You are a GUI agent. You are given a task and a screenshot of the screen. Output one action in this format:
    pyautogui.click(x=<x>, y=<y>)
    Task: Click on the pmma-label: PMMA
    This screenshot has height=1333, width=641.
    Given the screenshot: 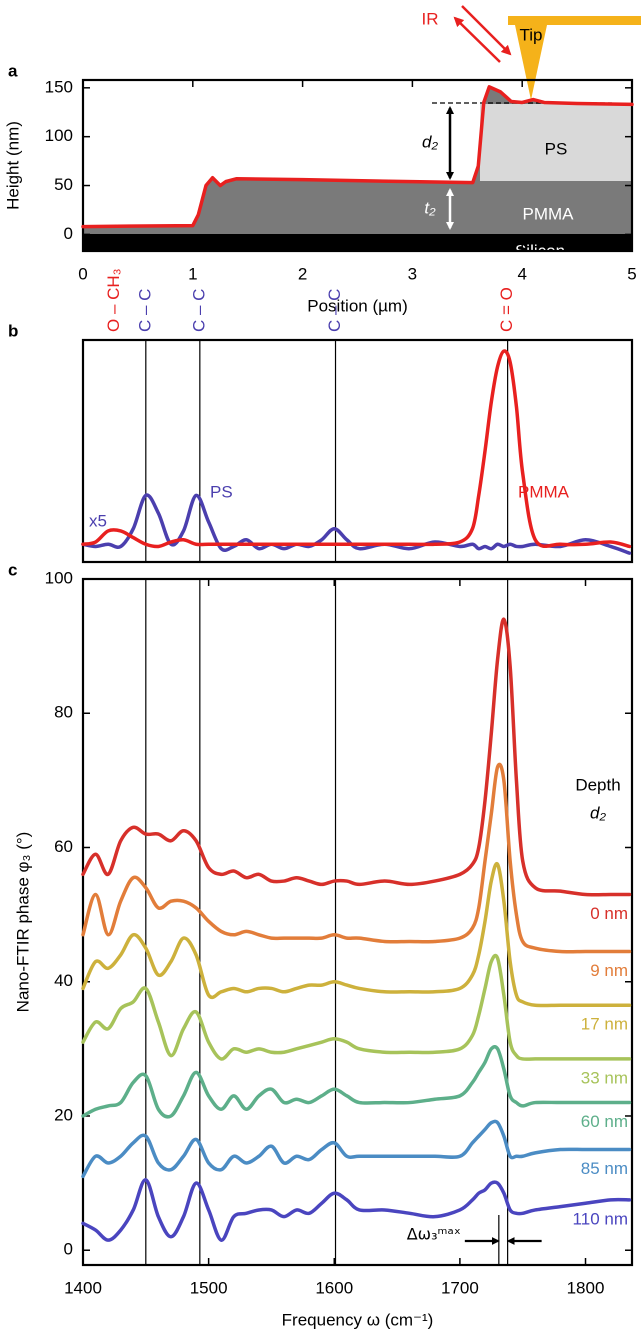 What is the action you would take?
    pyautogui.click(x=549, y=213)
    